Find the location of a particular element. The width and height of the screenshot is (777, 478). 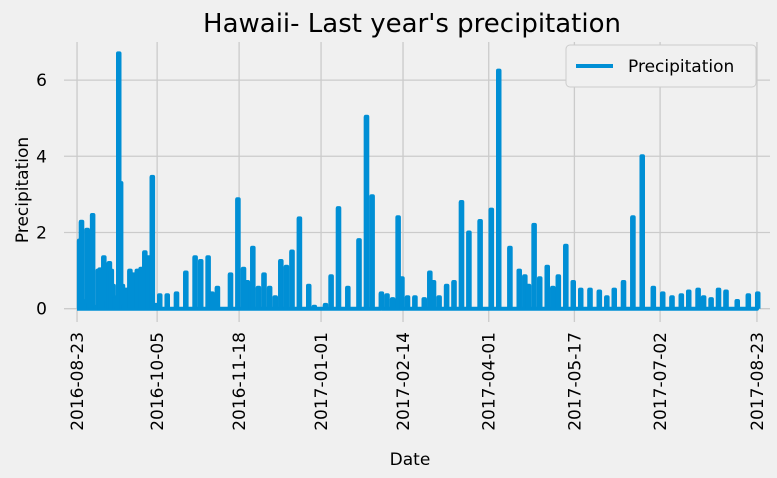

x-tick-label: 2017-02-14 is located at coordinates (404, 381).